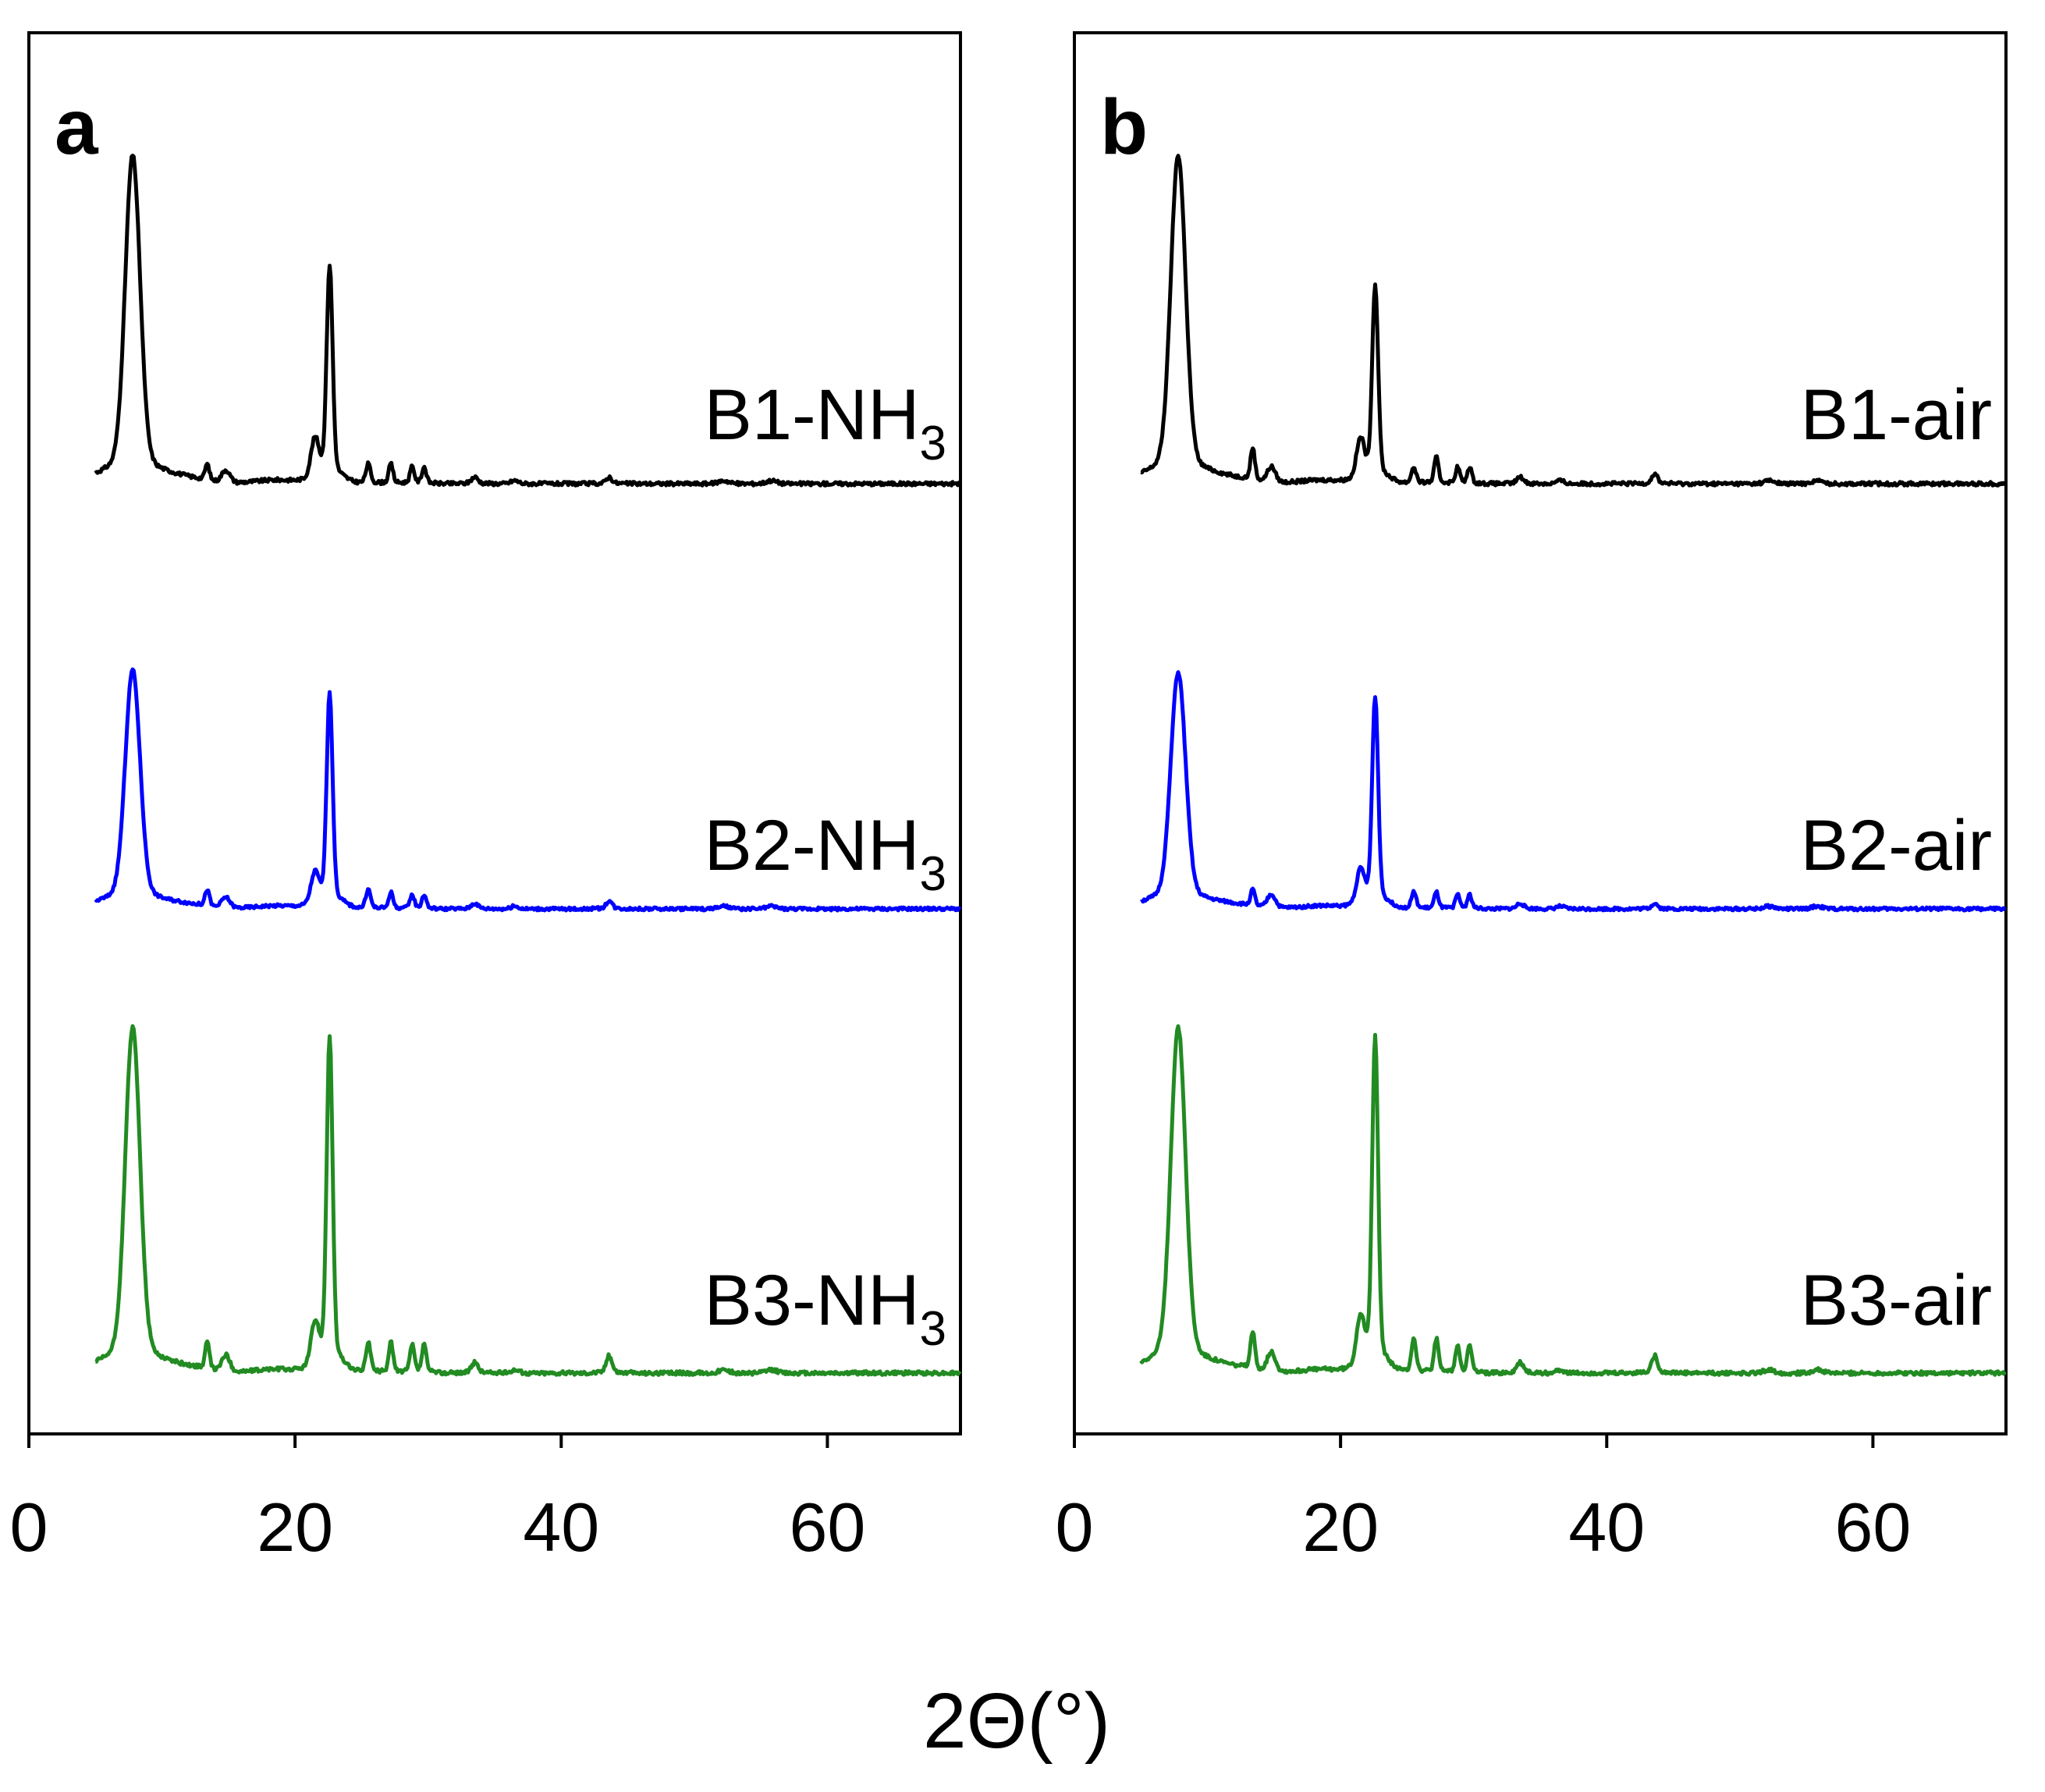 The image size is (2045, 1792). Describe the element at coordinates (1124, 127) in the screenshot. I see `panel-letter: b` at that location.